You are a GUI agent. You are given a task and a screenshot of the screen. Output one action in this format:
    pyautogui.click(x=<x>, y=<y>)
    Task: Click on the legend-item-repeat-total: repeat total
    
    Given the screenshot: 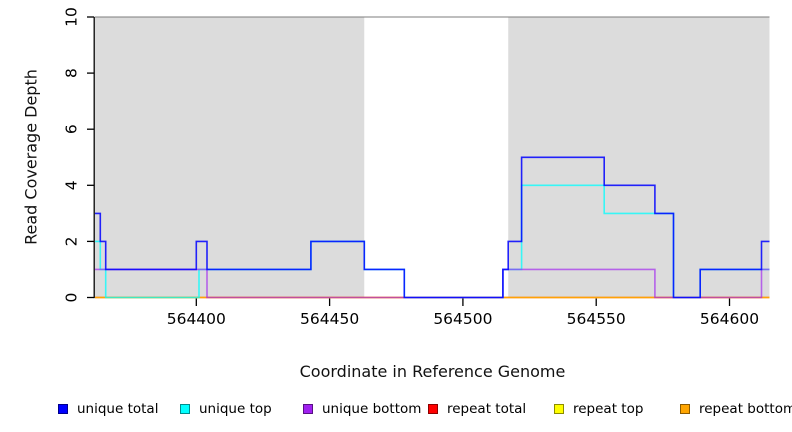 What is the action you would take?
    pyautogui.click(x=477, y=409)
    